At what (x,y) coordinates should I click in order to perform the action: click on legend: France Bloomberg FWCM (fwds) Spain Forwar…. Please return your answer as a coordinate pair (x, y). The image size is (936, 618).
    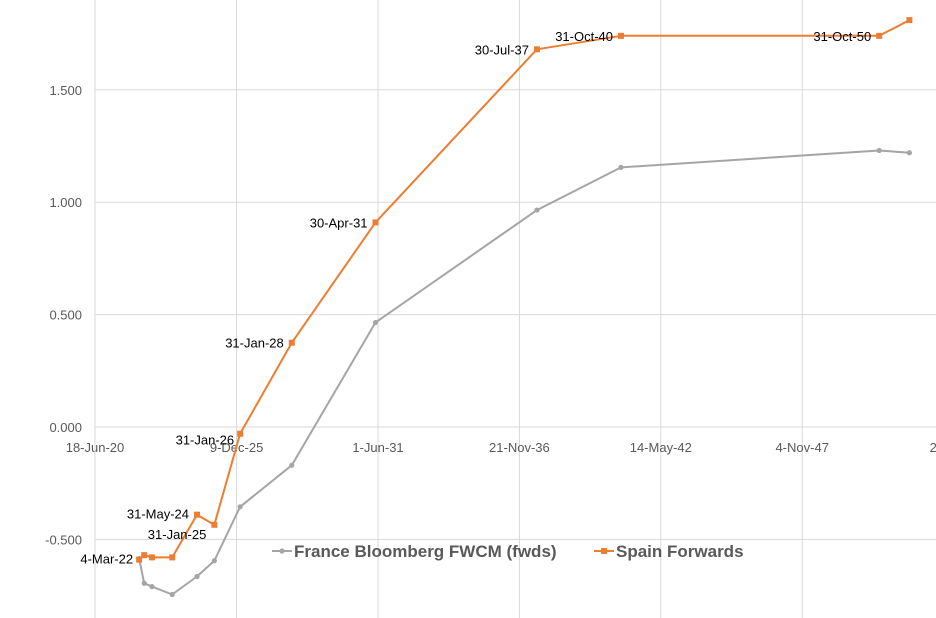
    Looking at the image, I should click on (508, 551).